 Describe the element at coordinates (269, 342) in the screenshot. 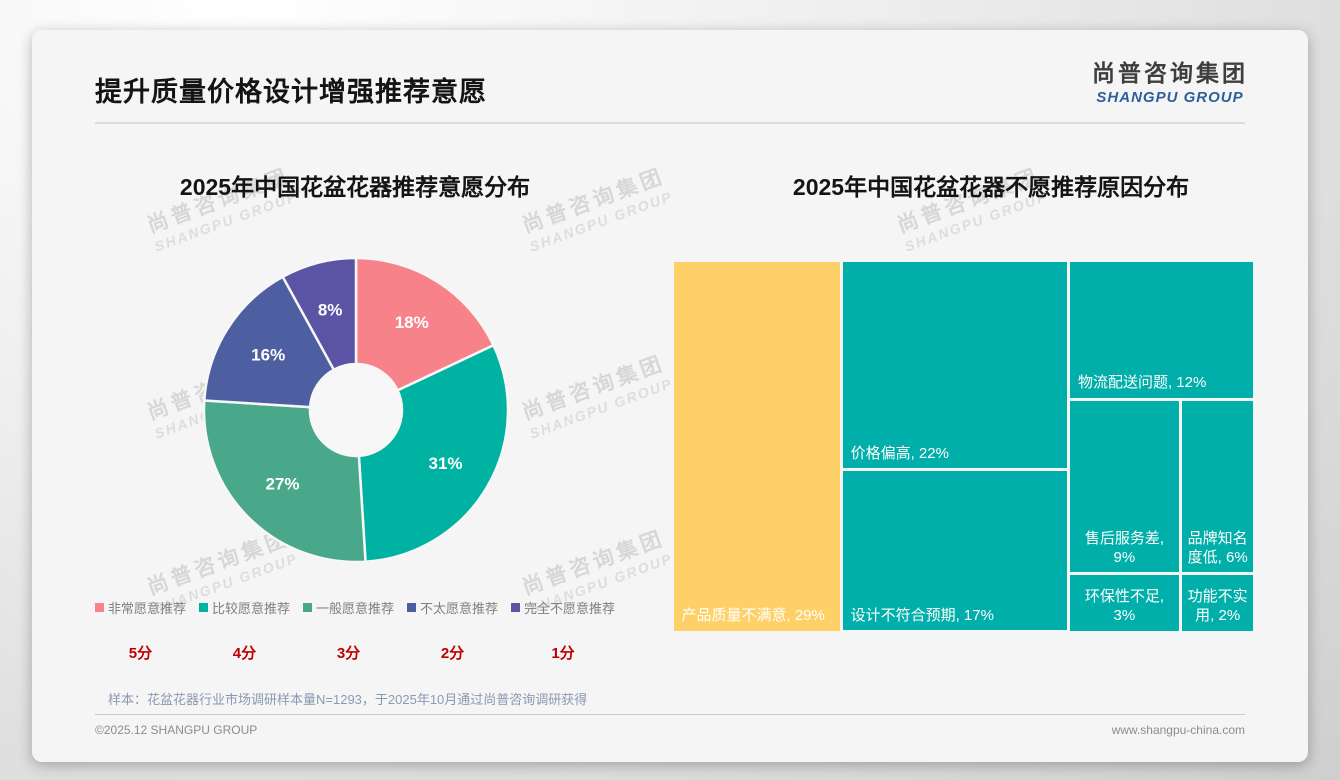

I see `donut-slice-不太愿意推荐` at that location.